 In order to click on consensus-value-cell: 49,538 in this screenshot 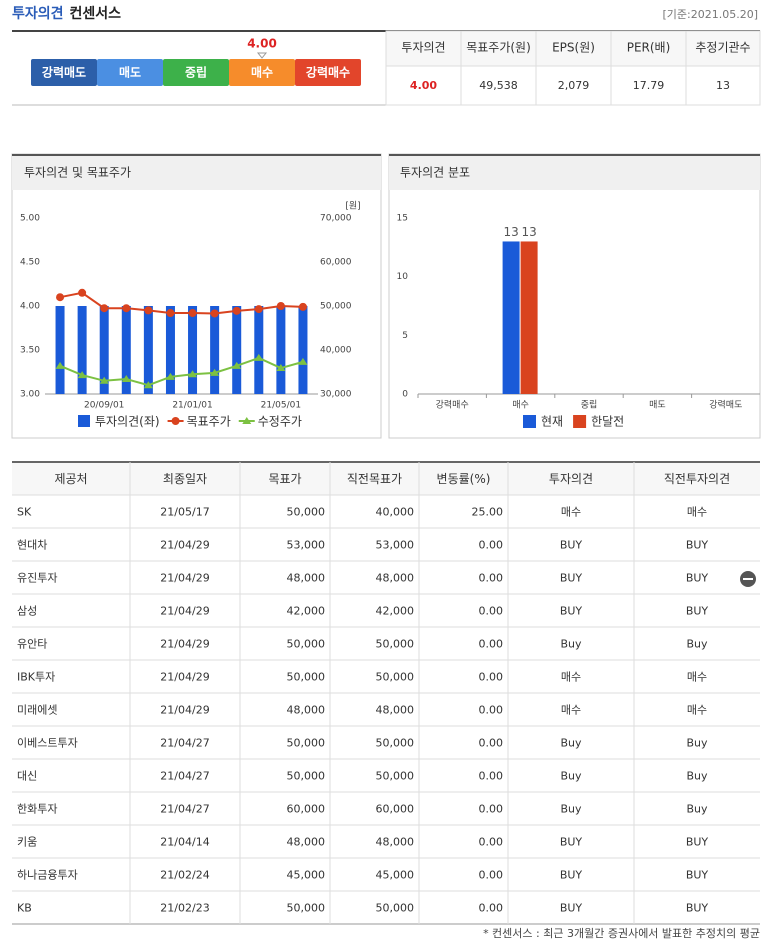, I will do `click(498, 85)`.